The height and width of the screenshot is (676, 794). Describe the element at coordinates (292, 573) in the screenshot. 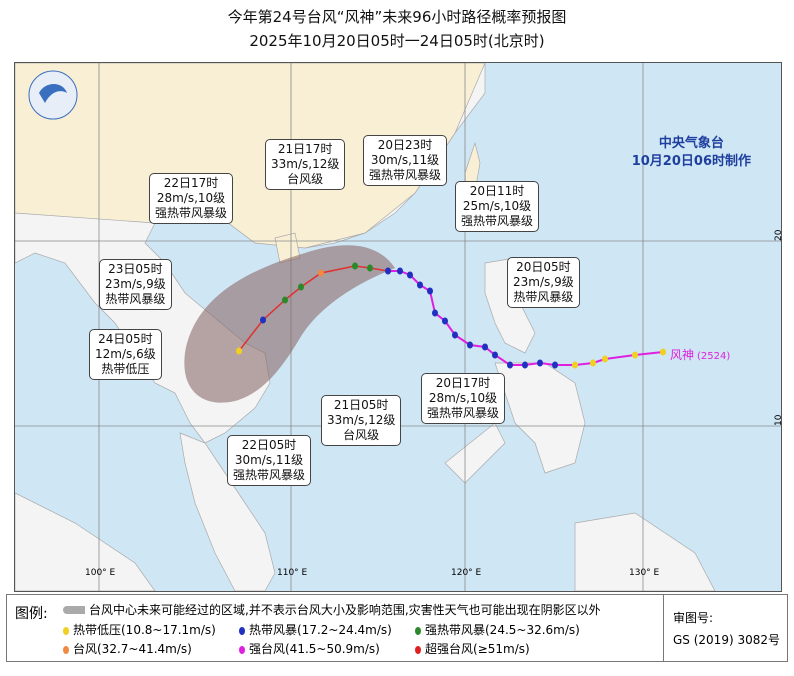

I see `lon-label: 110° E` at that location.